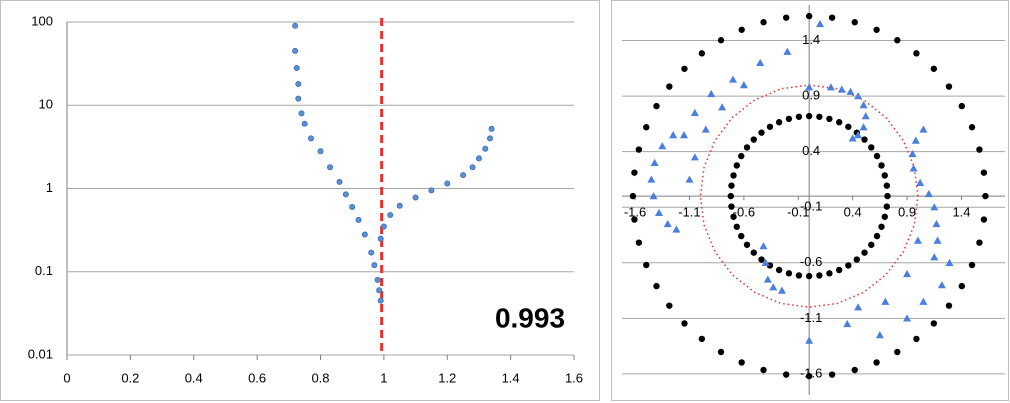 The height and width of the screenshot is (403, 1010). What do you see at coordinates (42, 20) in the screenshot?
I see `y-tick-label: 100` at bounding box center [42, 20].